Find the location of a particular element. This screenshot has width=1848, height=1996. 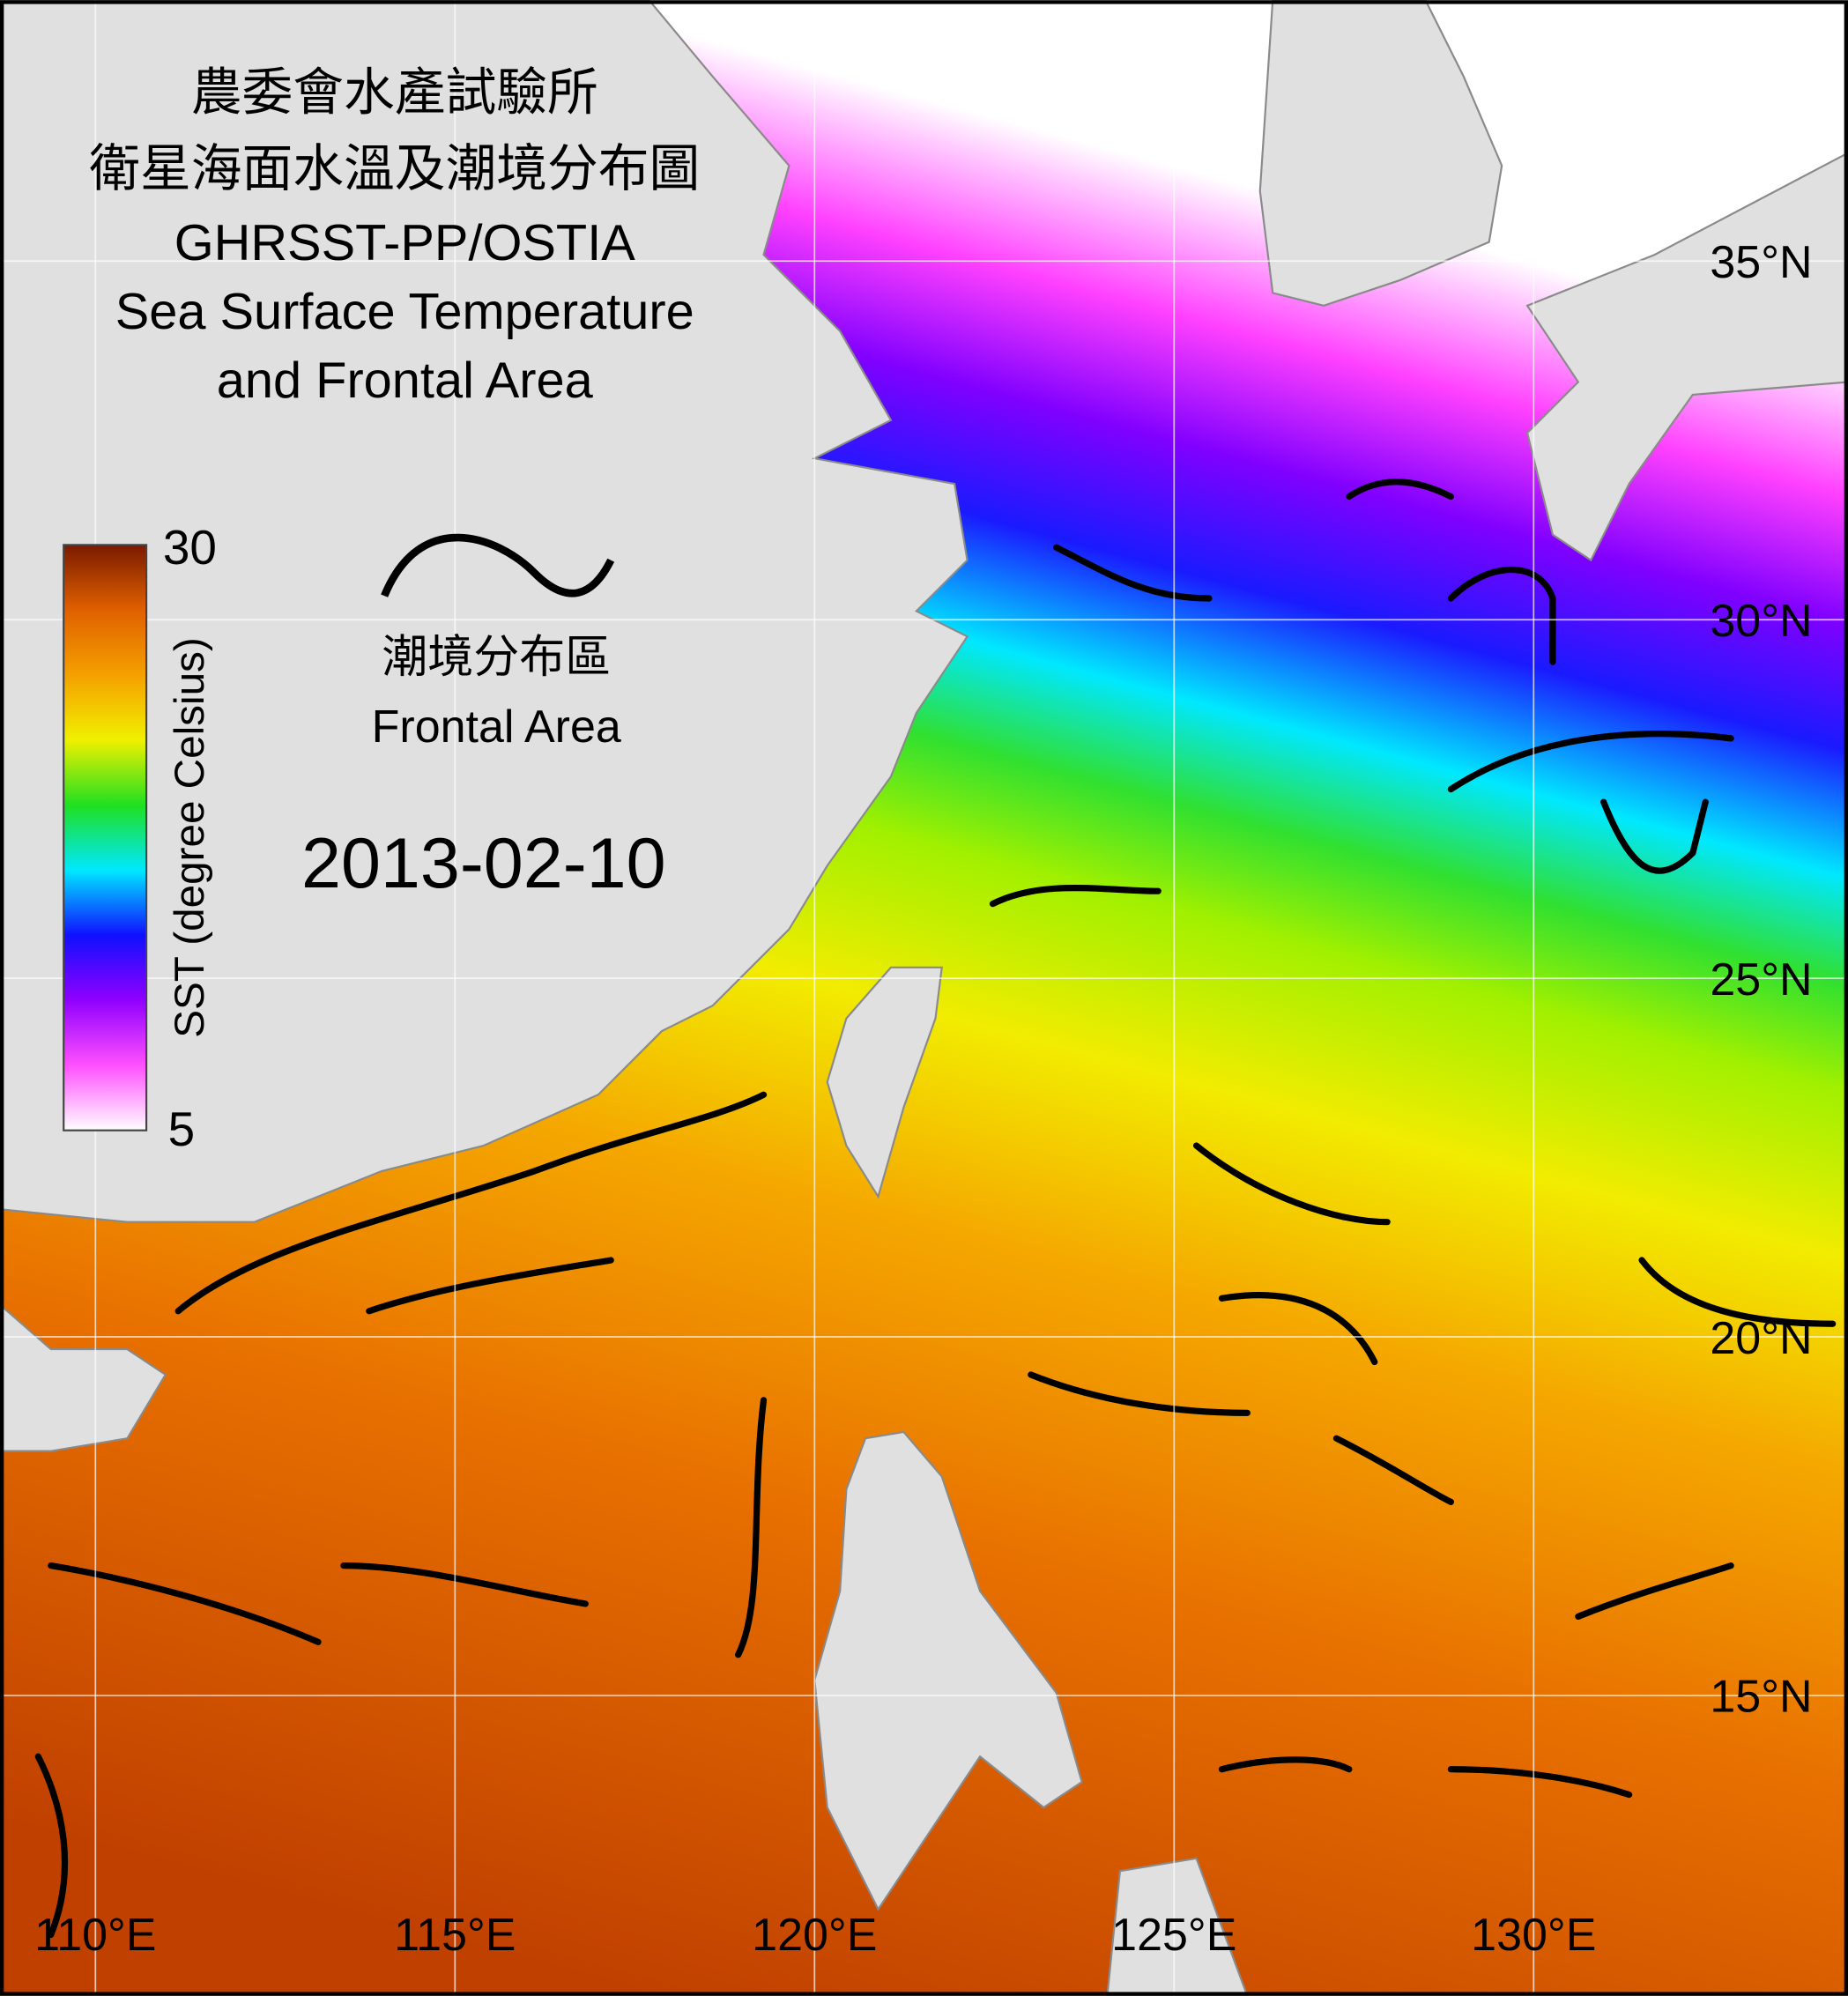

colorbar-min: 5 is located at coordinates (182, 1129).